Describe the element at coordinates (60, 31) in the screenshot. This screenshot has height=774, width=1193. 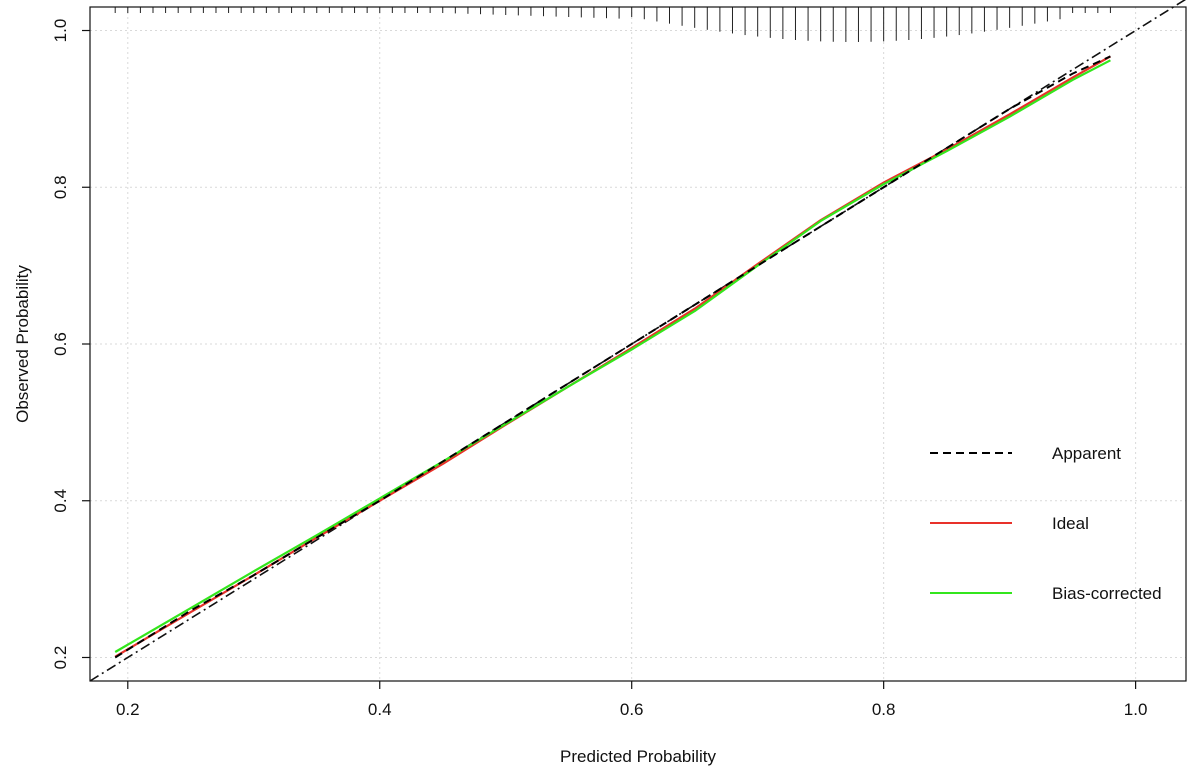
I see `y-tick-label: 1.0` at that location.